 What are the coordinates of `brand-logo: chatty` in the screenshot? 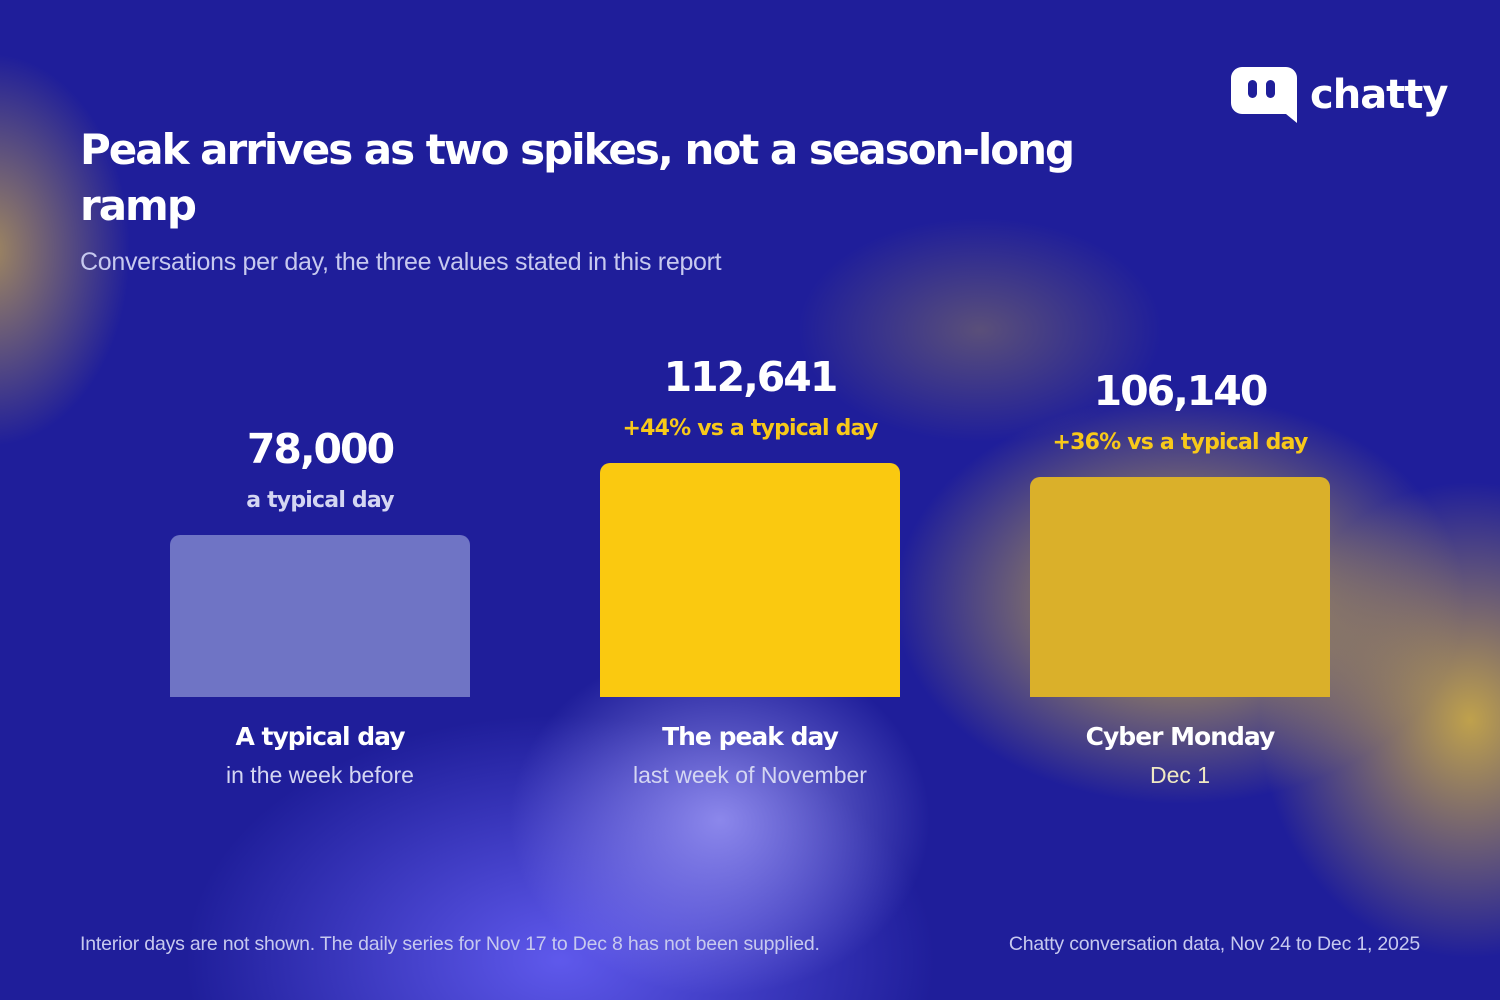 It's located at (1339, 95).